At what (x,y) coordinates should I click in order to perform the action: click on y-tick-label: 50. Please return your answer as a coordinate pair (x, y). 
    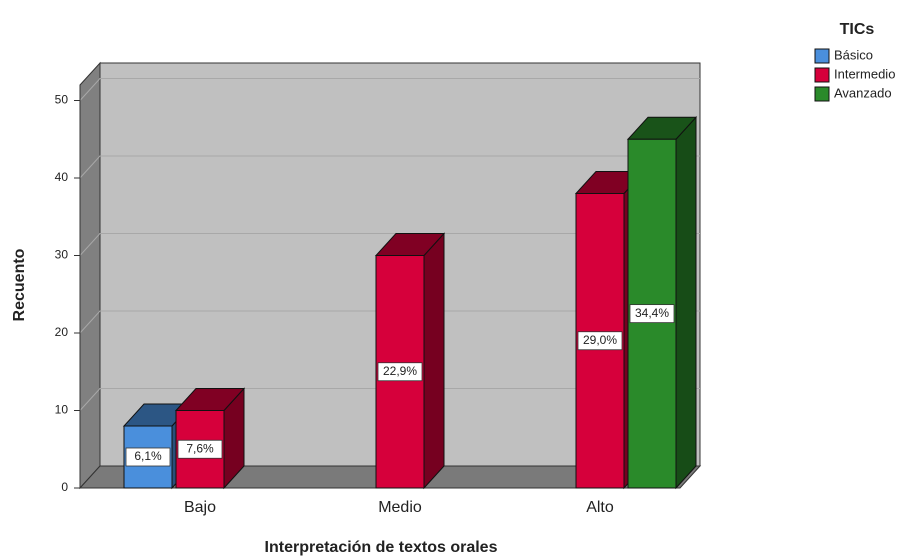
    Looking at the image, I should click on (62, 100).